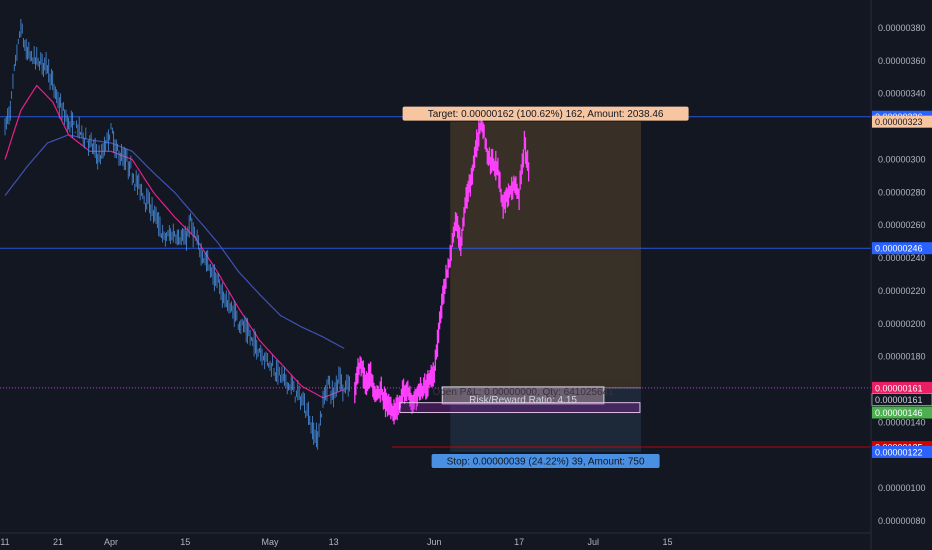 The width and height of the screenshot is (932, 550). I want to click on y-tick-label-5: 0.00000260, so click(902, 225).